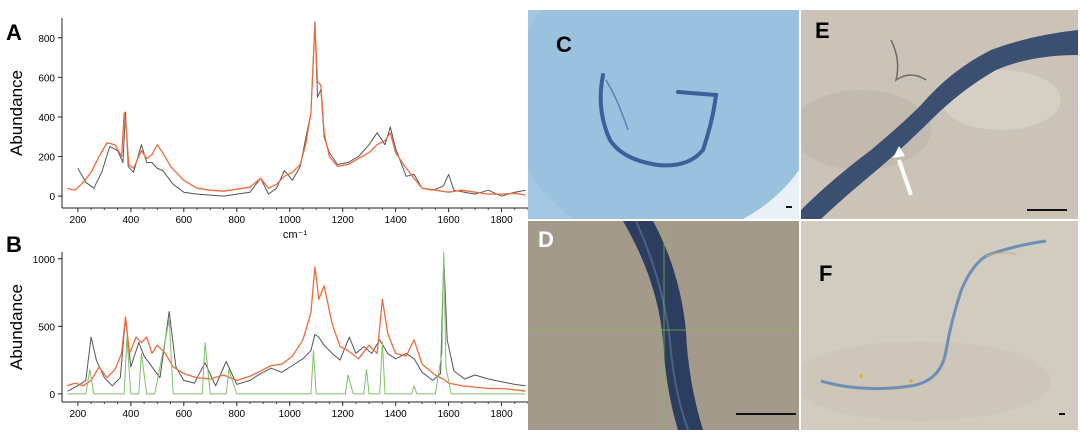 This screenshot has width=1080, height=434. I want to click on panel-label-b: B, so click(14, 244).